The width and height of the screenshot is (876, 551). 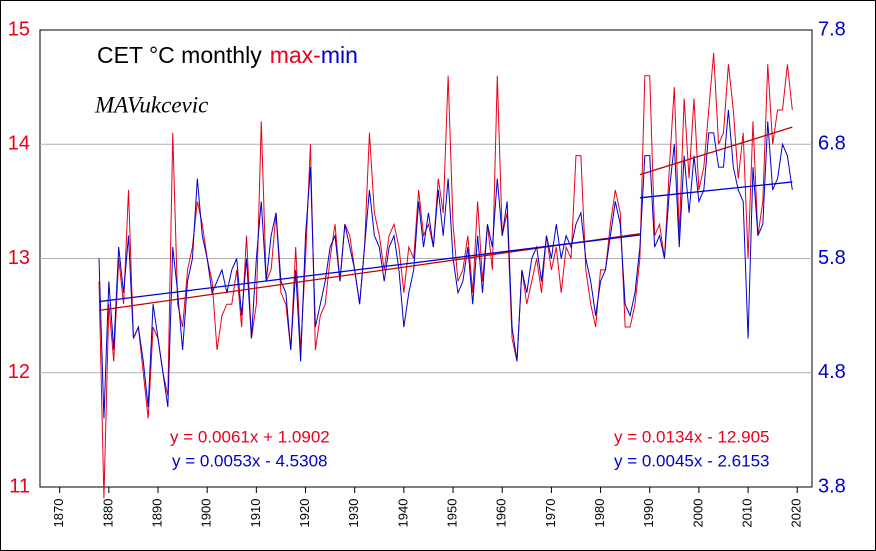 What do you see at coordinates (250, 436) in the screenshot?
I see `trend-equation: y = 0.0061x + 1.0902` at bounding box center [250, 436].